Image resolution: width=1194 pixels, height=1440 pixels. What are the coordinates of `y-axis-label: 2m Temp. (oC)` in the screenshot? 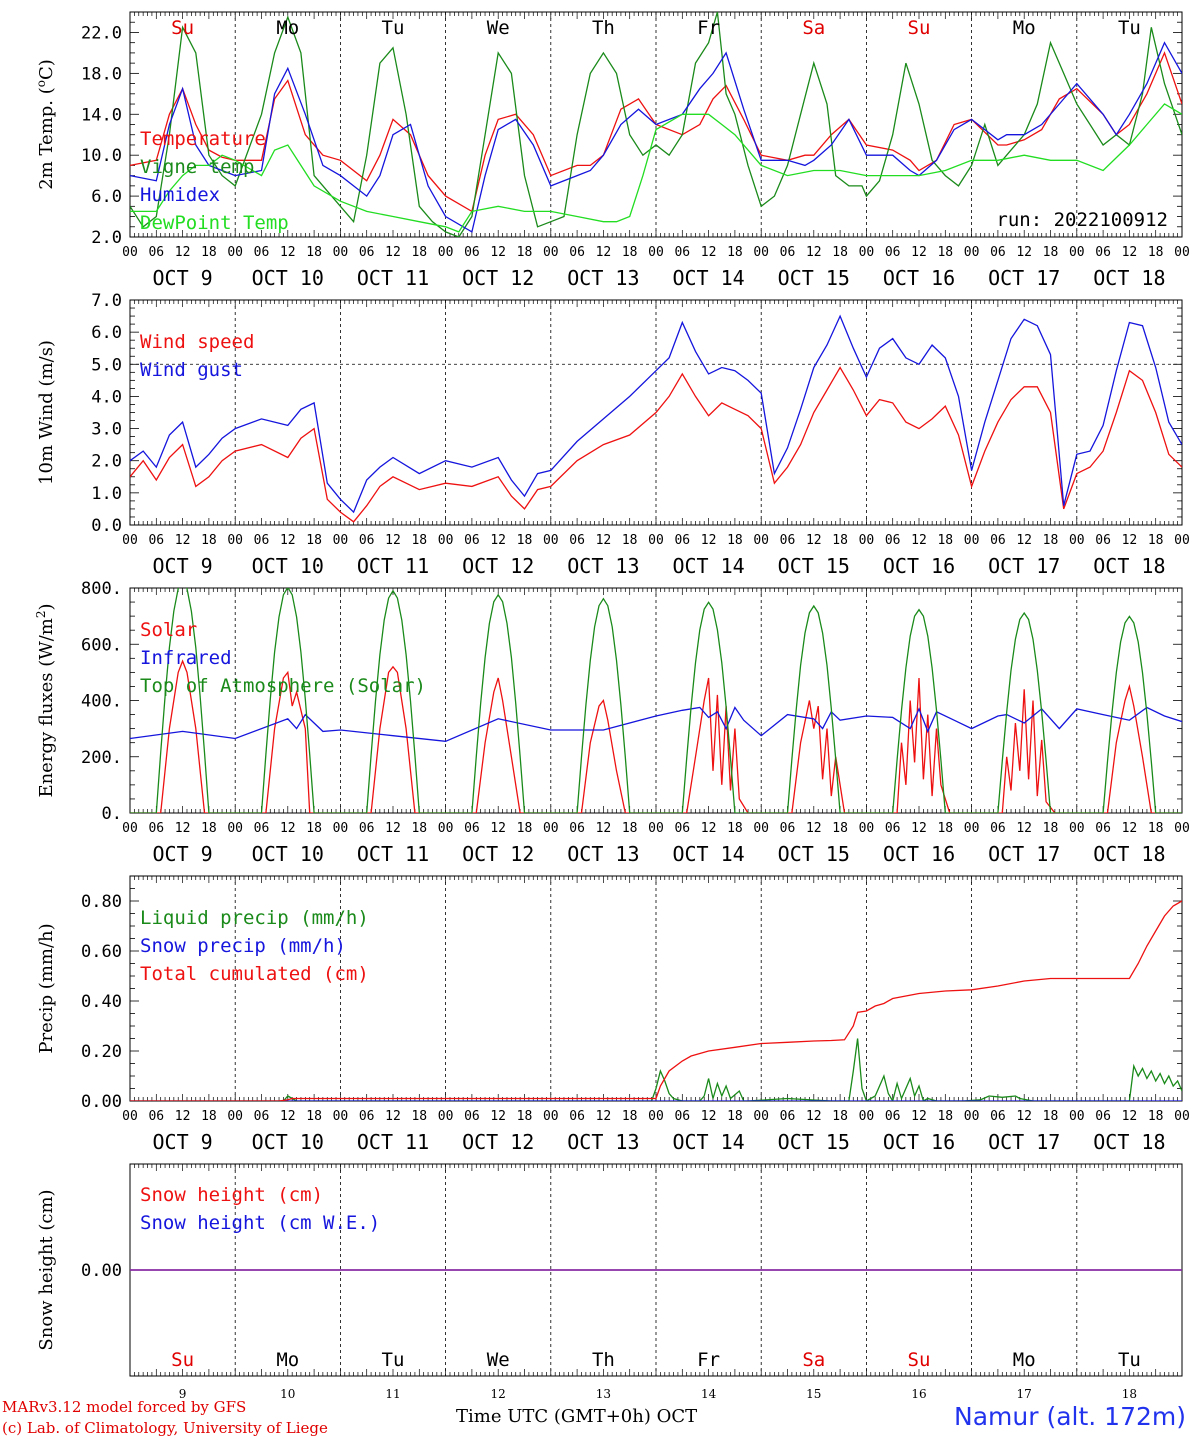 It's located at (45, 124).